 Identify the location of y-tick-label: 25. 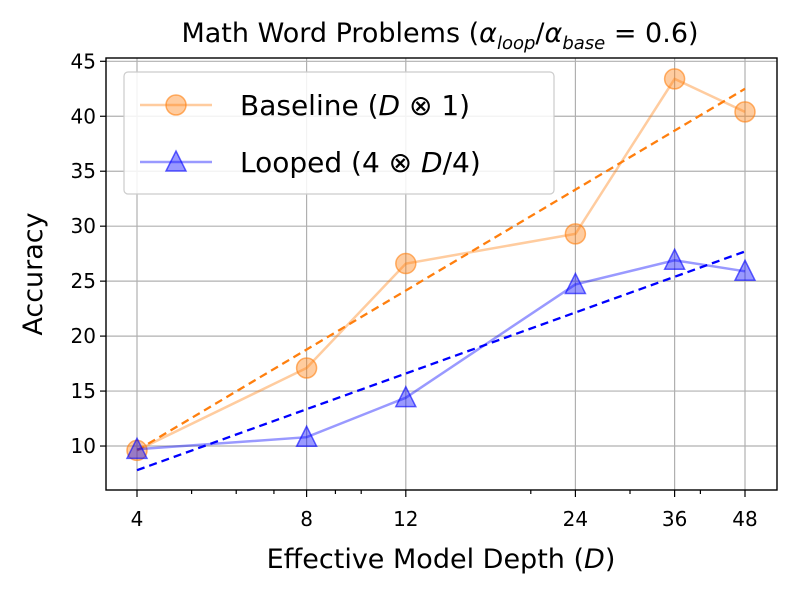
(83, 281).